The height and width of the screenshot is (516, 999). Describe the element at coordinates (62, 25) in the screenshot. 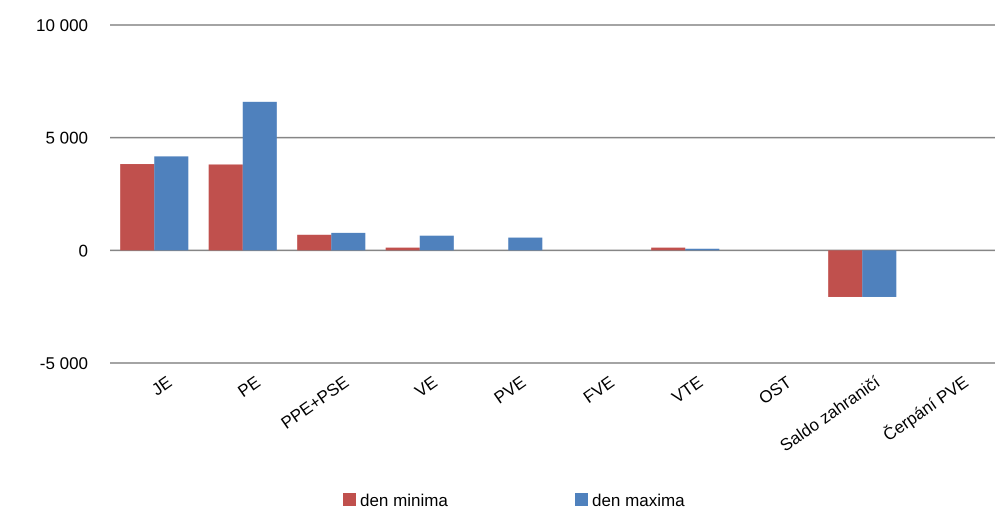

I see `y-tick-label: 10 000` at that location.